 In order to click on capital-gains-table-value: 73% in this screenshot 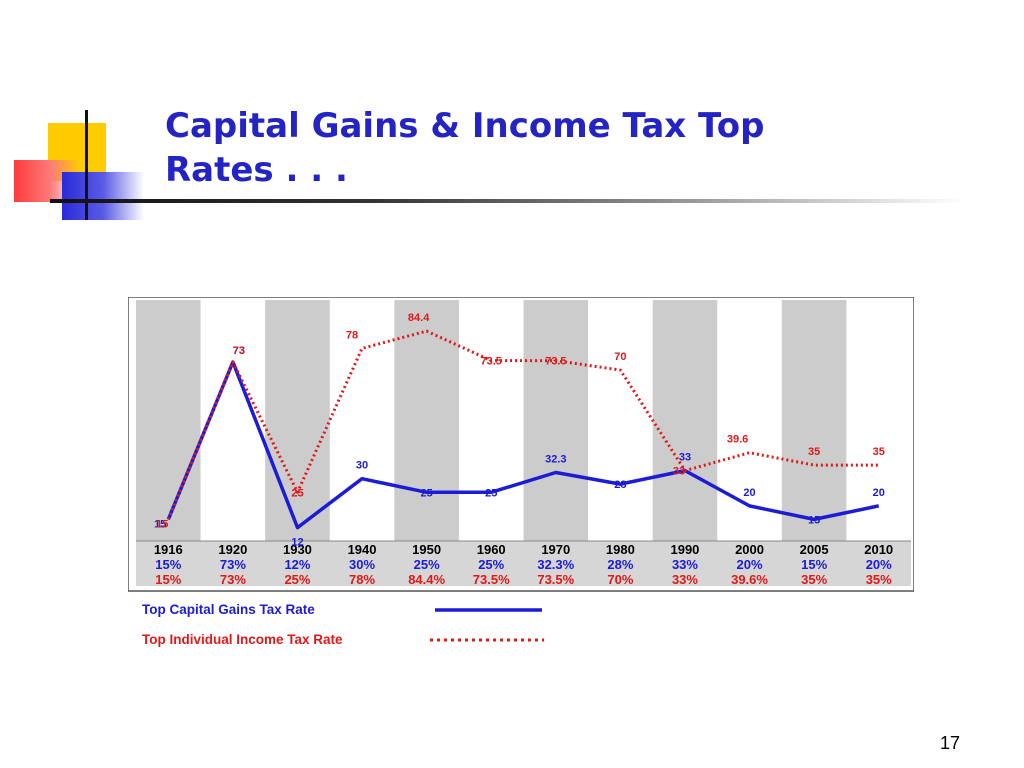, I will do `click(233, 564)`.